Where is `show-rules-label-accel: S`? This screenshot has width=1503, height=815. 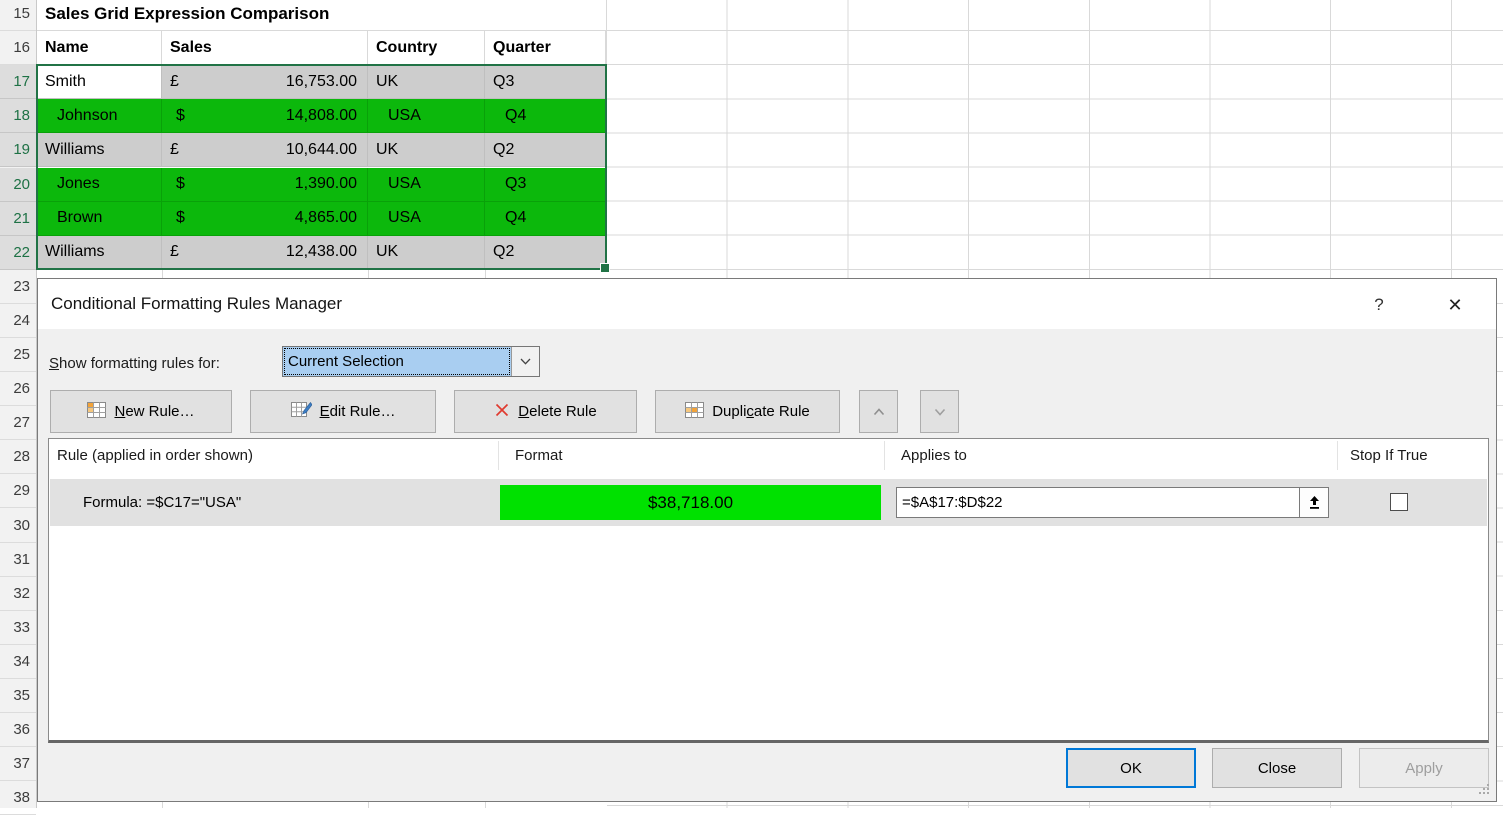
show-rules-label-accel: S is located at coordinates (54, 363).